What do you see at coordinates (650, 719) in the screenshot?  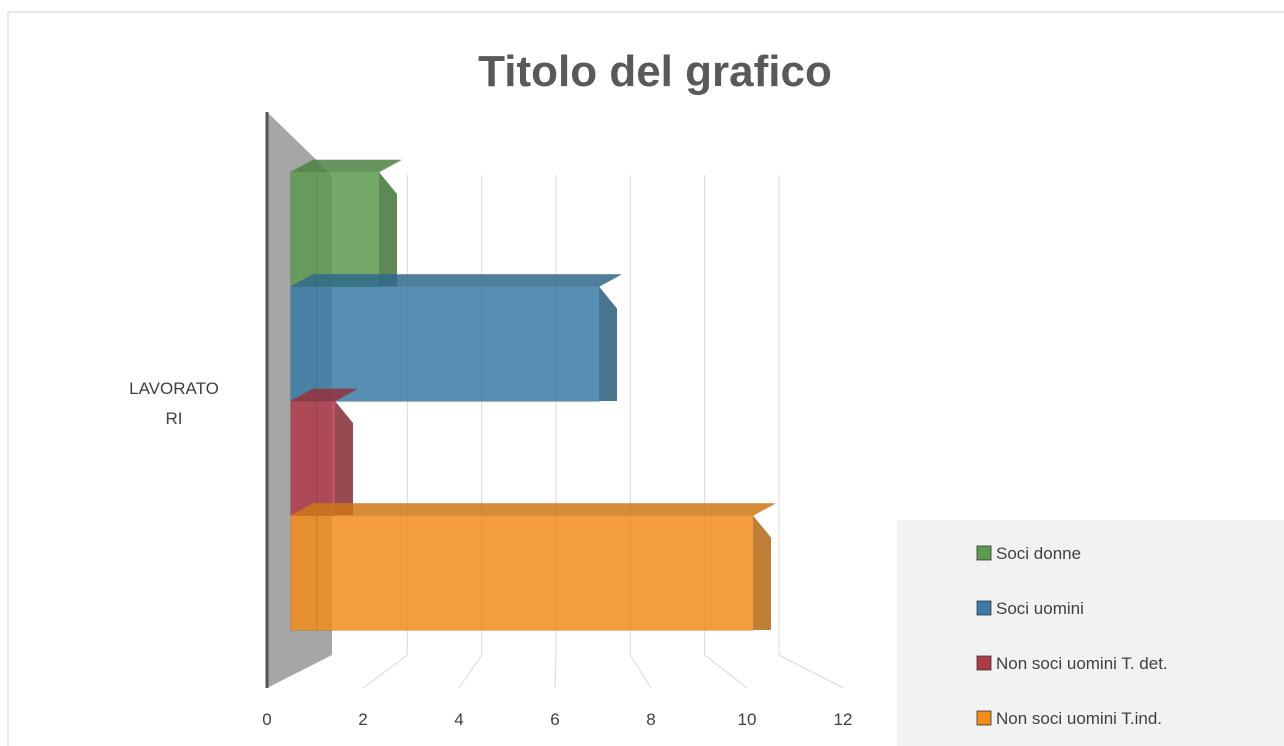 I see `x-tick-label: 8` at bounding box center [650, 719].